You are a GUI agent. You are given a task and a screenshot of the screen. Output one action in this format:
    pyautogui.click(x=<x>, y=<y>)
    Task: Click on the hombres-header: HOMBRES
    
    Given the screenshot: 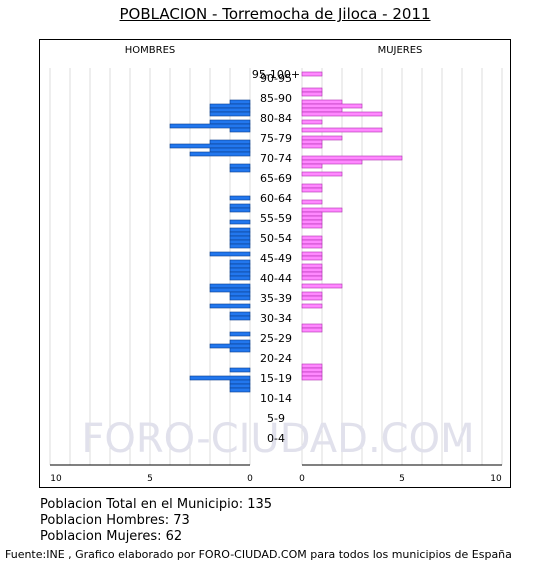 What is the action you would take?
    pyautogui.click(x=150, y=50)
    